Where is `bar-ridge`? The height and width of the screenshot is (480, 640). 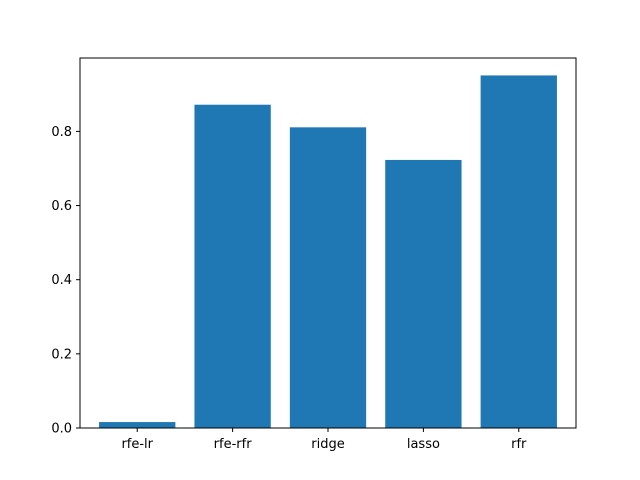 bar-ridge is located at coordinates (328, 277).